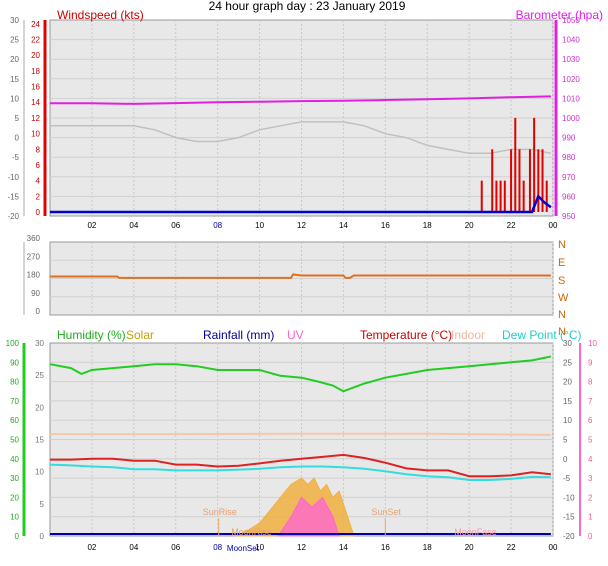 Image resolution: width=608 pixels, height=566 pixels. What do you see at coordinates (238, 335) in the screenshot?
I see `rainfall-label: Rainfall (mm)` at bounding box center [238, 335].